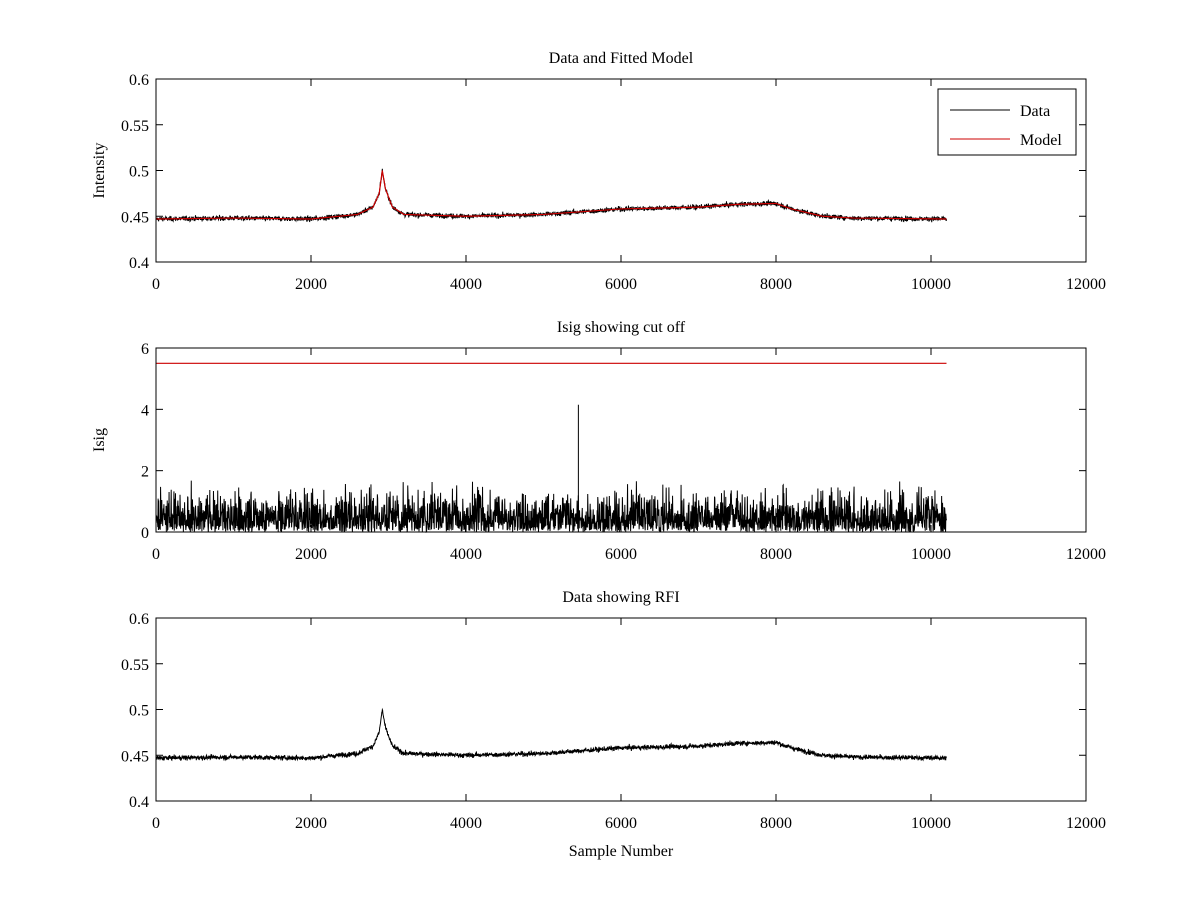 This screenshot has height=900, width=1200. Describe the element at coordinates (145, 472) in the screenshot. I see `y-tick-label: 2` at that location.